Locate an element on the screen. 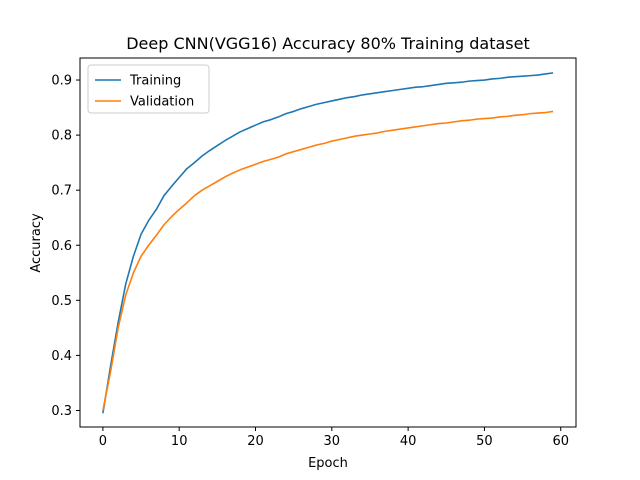  x-tick-label: 0 is located at coordinates (103, 441).